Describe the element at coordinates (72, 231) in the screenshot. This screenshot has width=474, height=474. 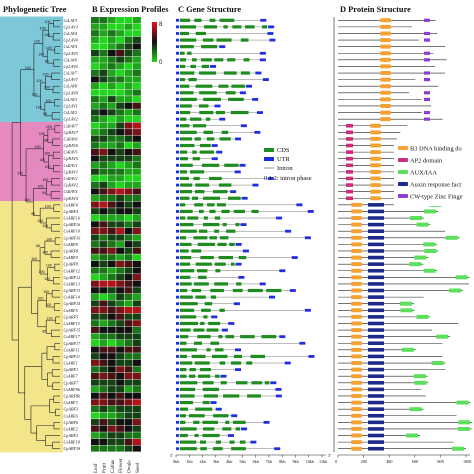
I see `tree-leaf-label: CsARF10` at that location.